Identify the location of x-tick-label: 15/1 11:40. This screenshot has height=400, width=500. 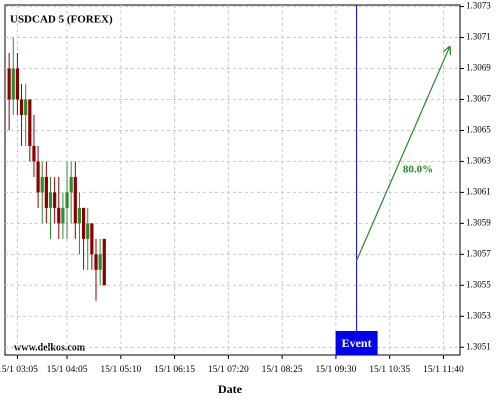
(443, 370).